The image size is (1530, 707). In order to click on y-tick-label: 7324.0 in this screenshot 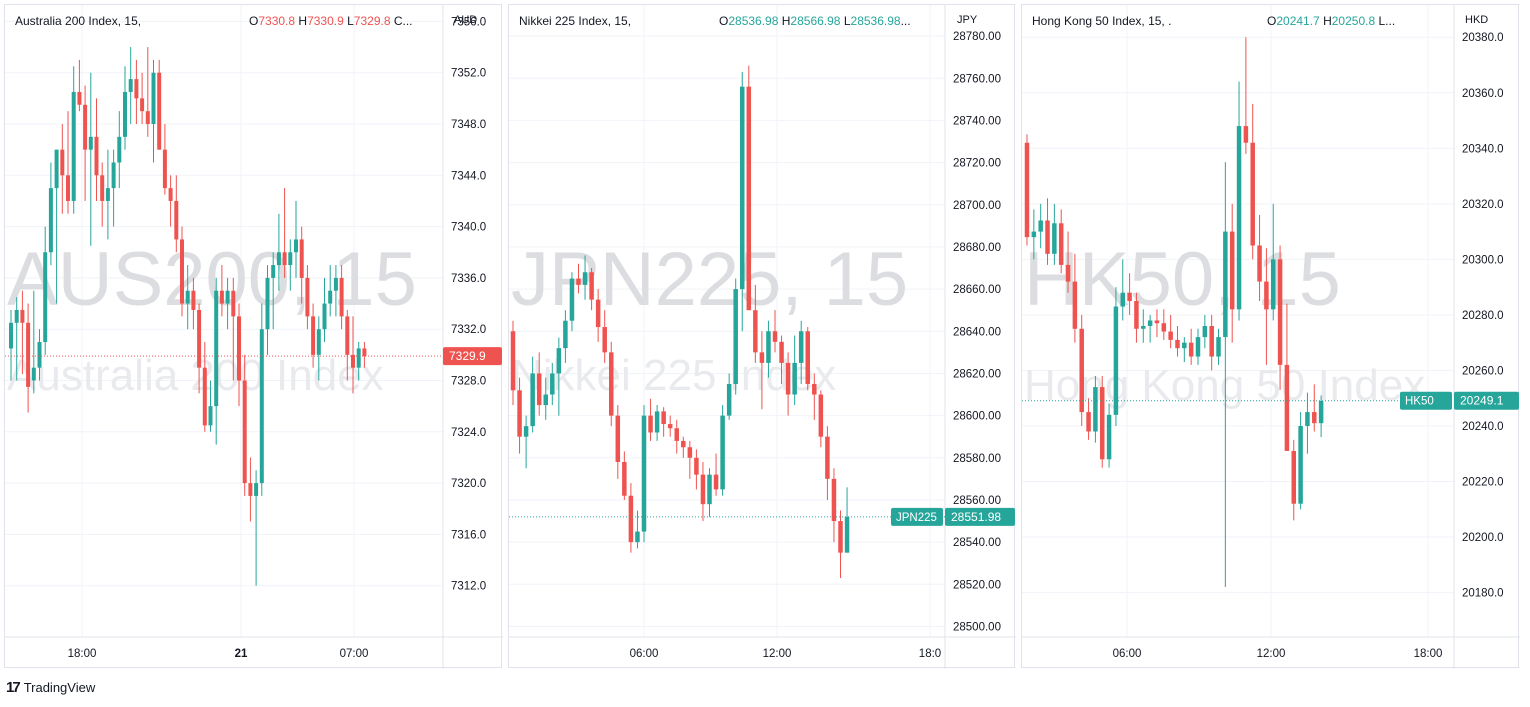, I will do `click(468, 433)`.